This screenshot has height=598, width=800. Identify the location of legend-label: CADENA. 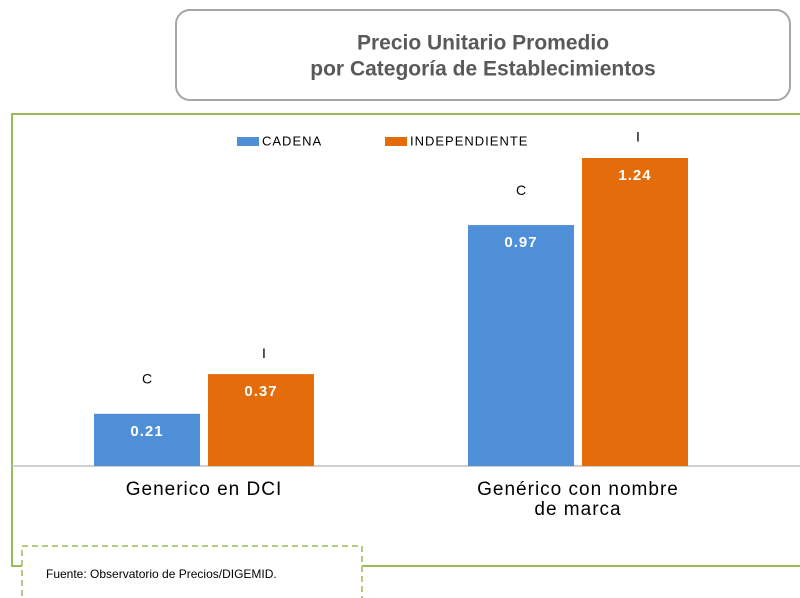
(292, 140).